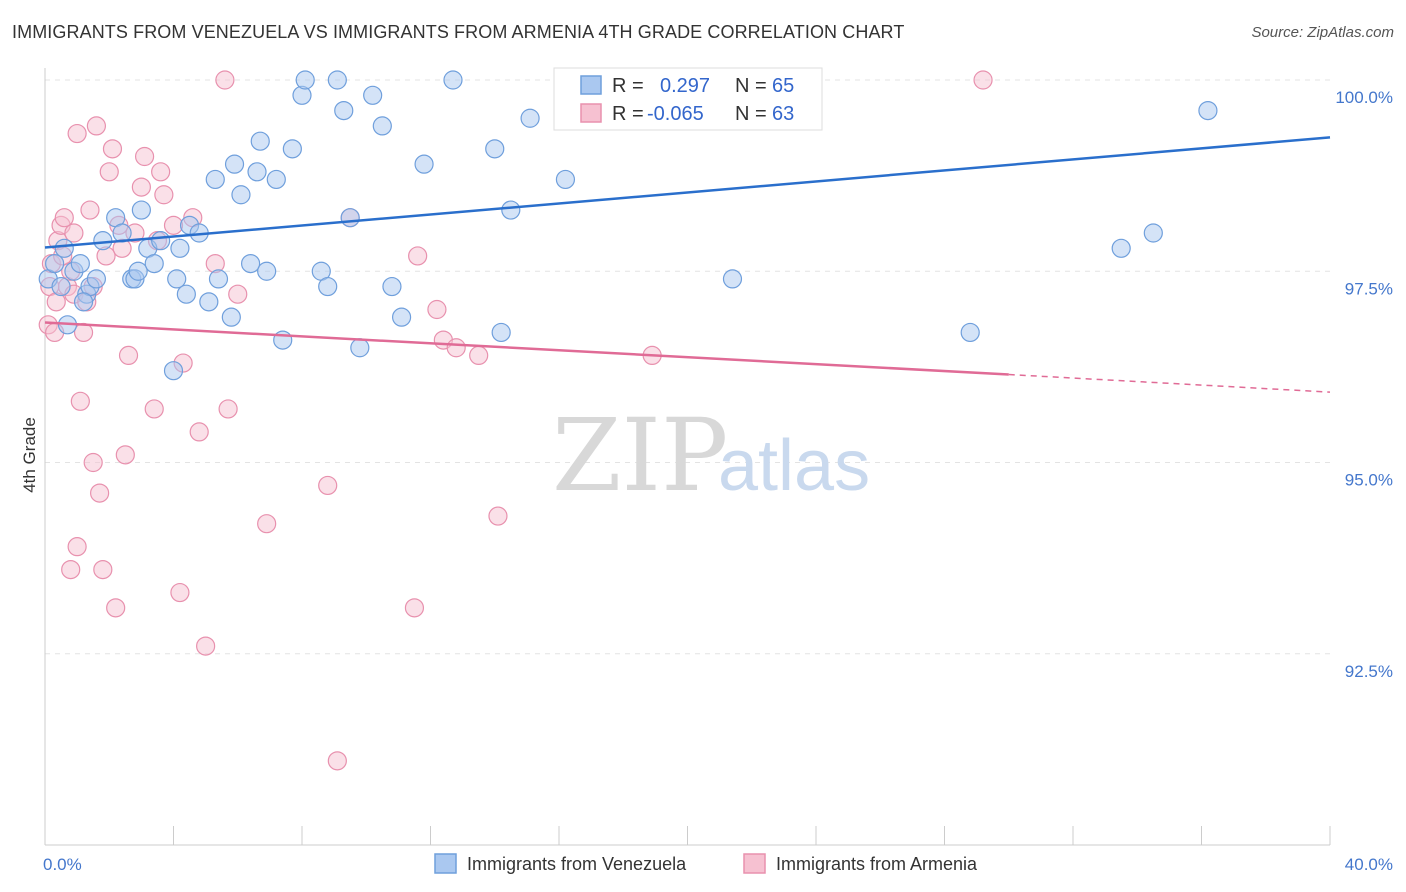 Image resolution: width=1406 pixels, height=892 pixels. Describe the element at coordinates (751, 86) in the screenshot. I see `legend-venezuela-n-label: N =` at that location.